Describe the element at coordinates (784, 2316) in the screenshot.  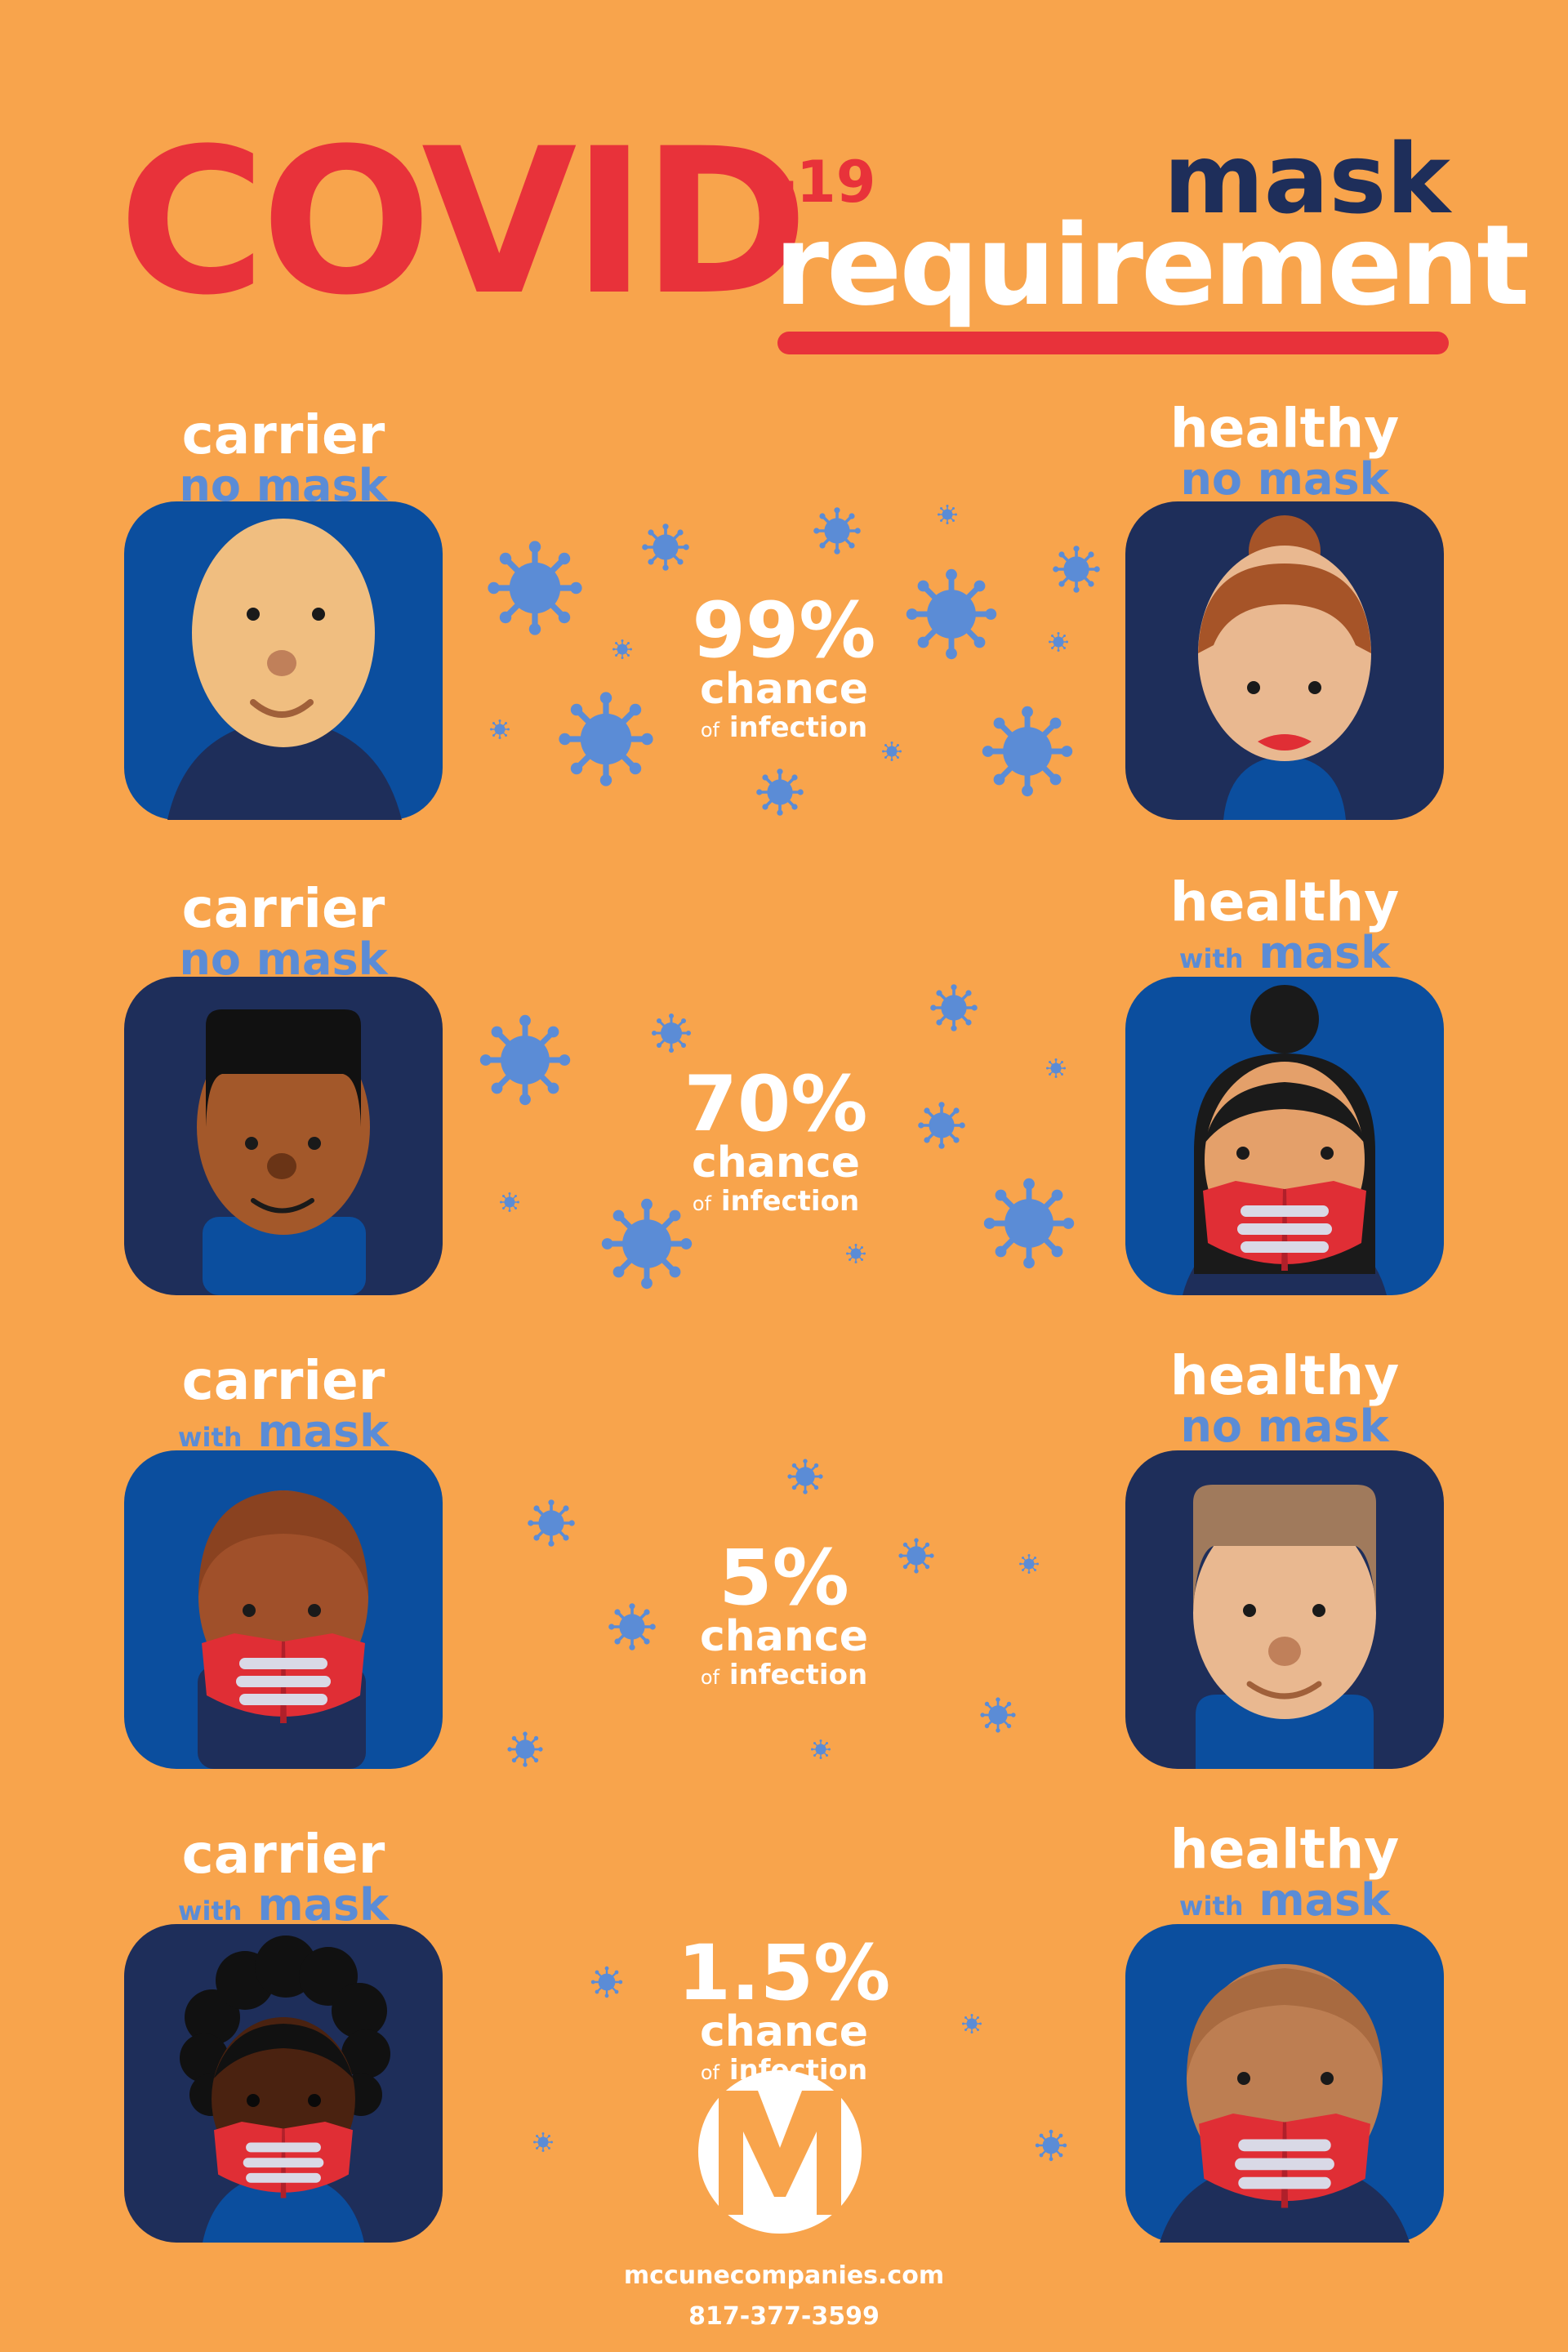
I see `company-phone: 817-377-3599` at that location.